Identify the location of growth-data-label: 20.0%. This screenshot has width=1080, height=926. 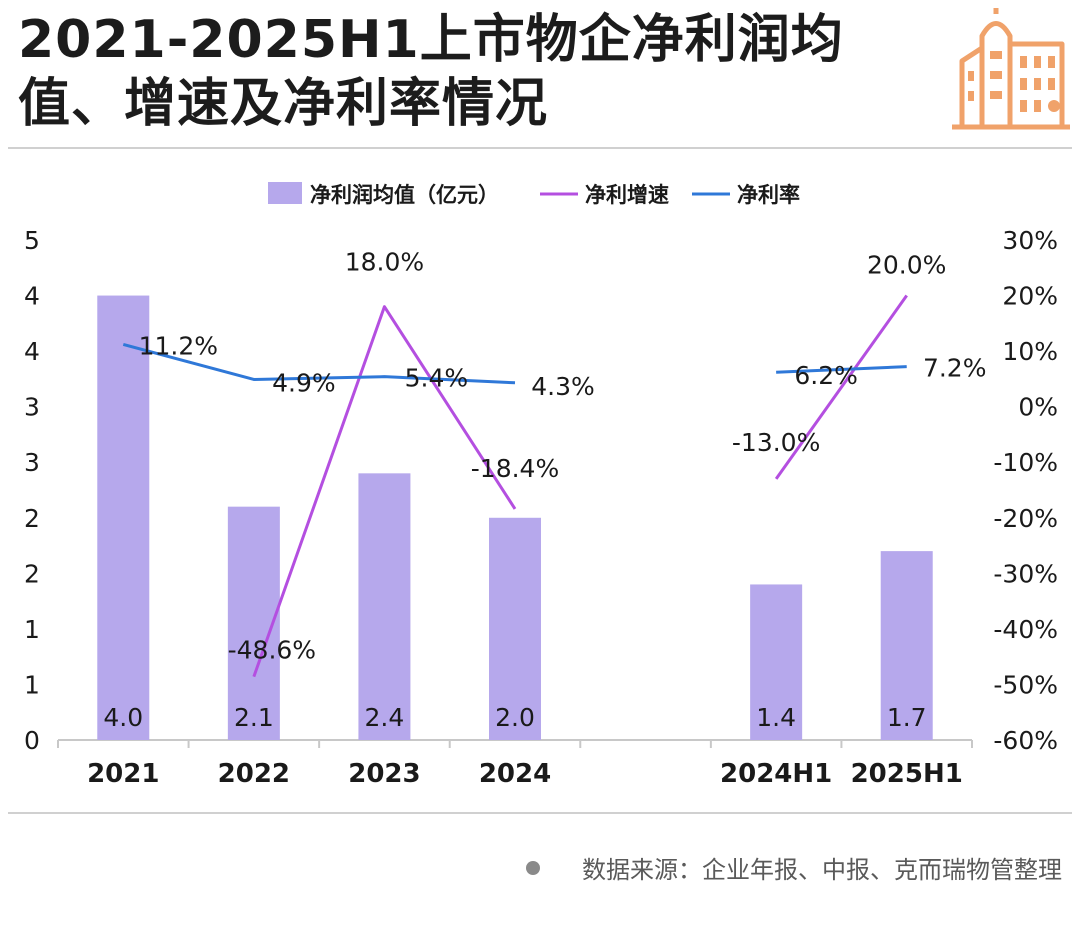
(906, 265).